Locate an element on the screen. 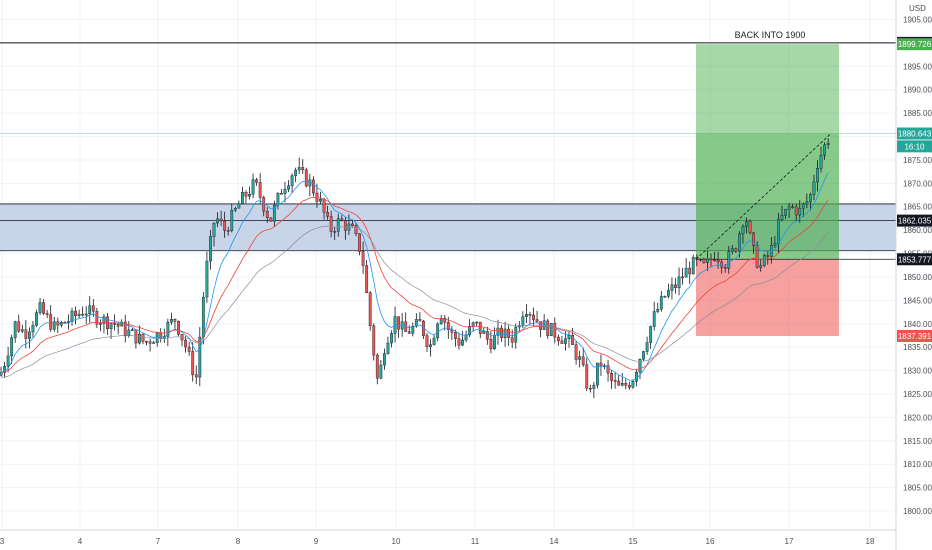 The width and height of the screenshot is (932, 550). x-tick-label: 7 is located at coordinates (158, 541).